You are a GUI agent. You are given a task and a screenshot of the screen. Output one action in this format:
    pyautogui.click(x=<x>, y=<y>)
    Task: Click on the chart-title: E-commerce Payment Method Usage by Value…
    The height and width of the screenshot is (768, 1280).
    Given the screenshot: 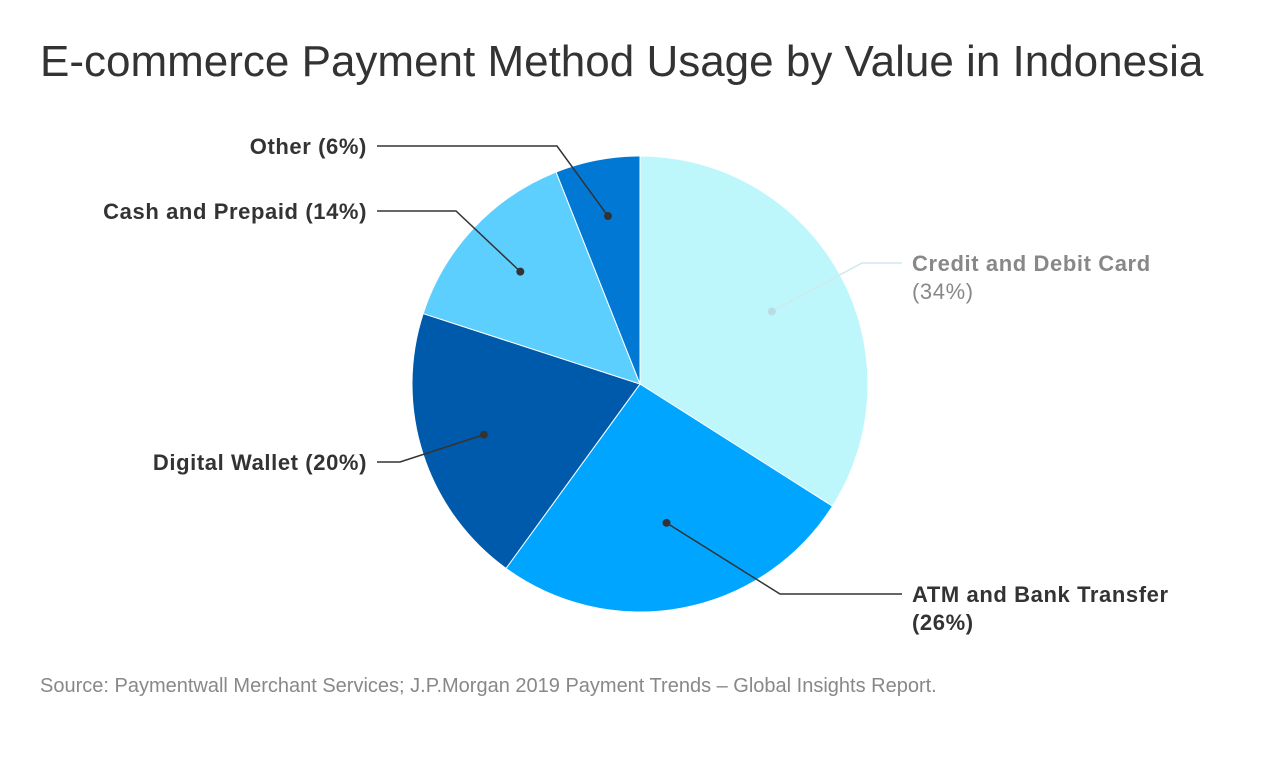 What is the action you would take?
    pyautogui.click(x=622, y=61)
    